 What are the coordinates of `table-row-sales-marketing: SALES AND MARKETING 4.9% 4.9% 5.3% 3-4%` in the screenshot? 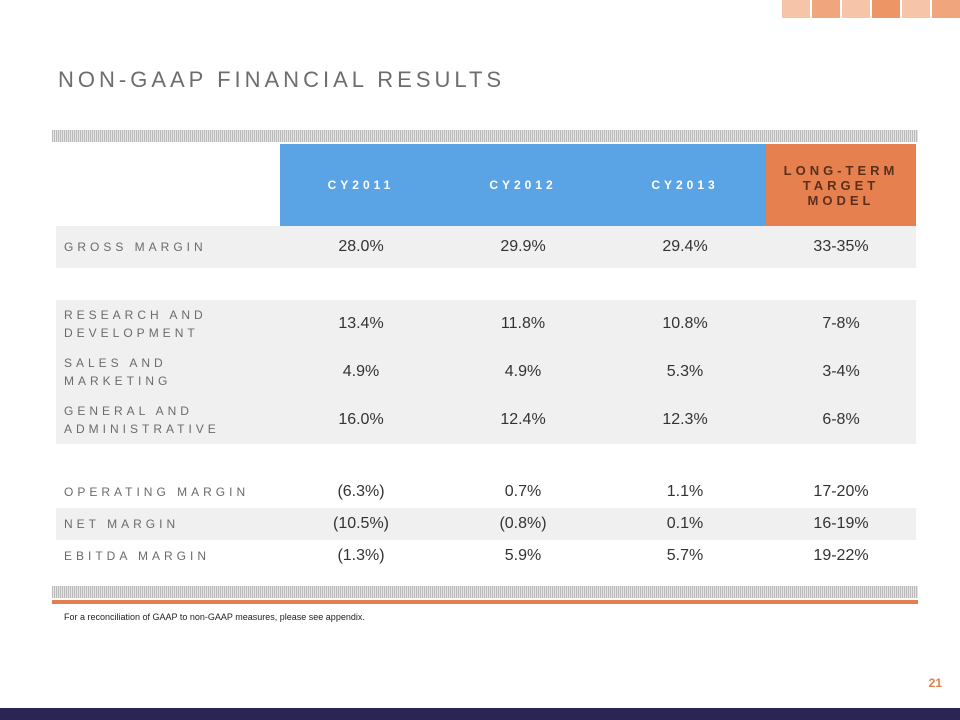 It's located at (486, 372).